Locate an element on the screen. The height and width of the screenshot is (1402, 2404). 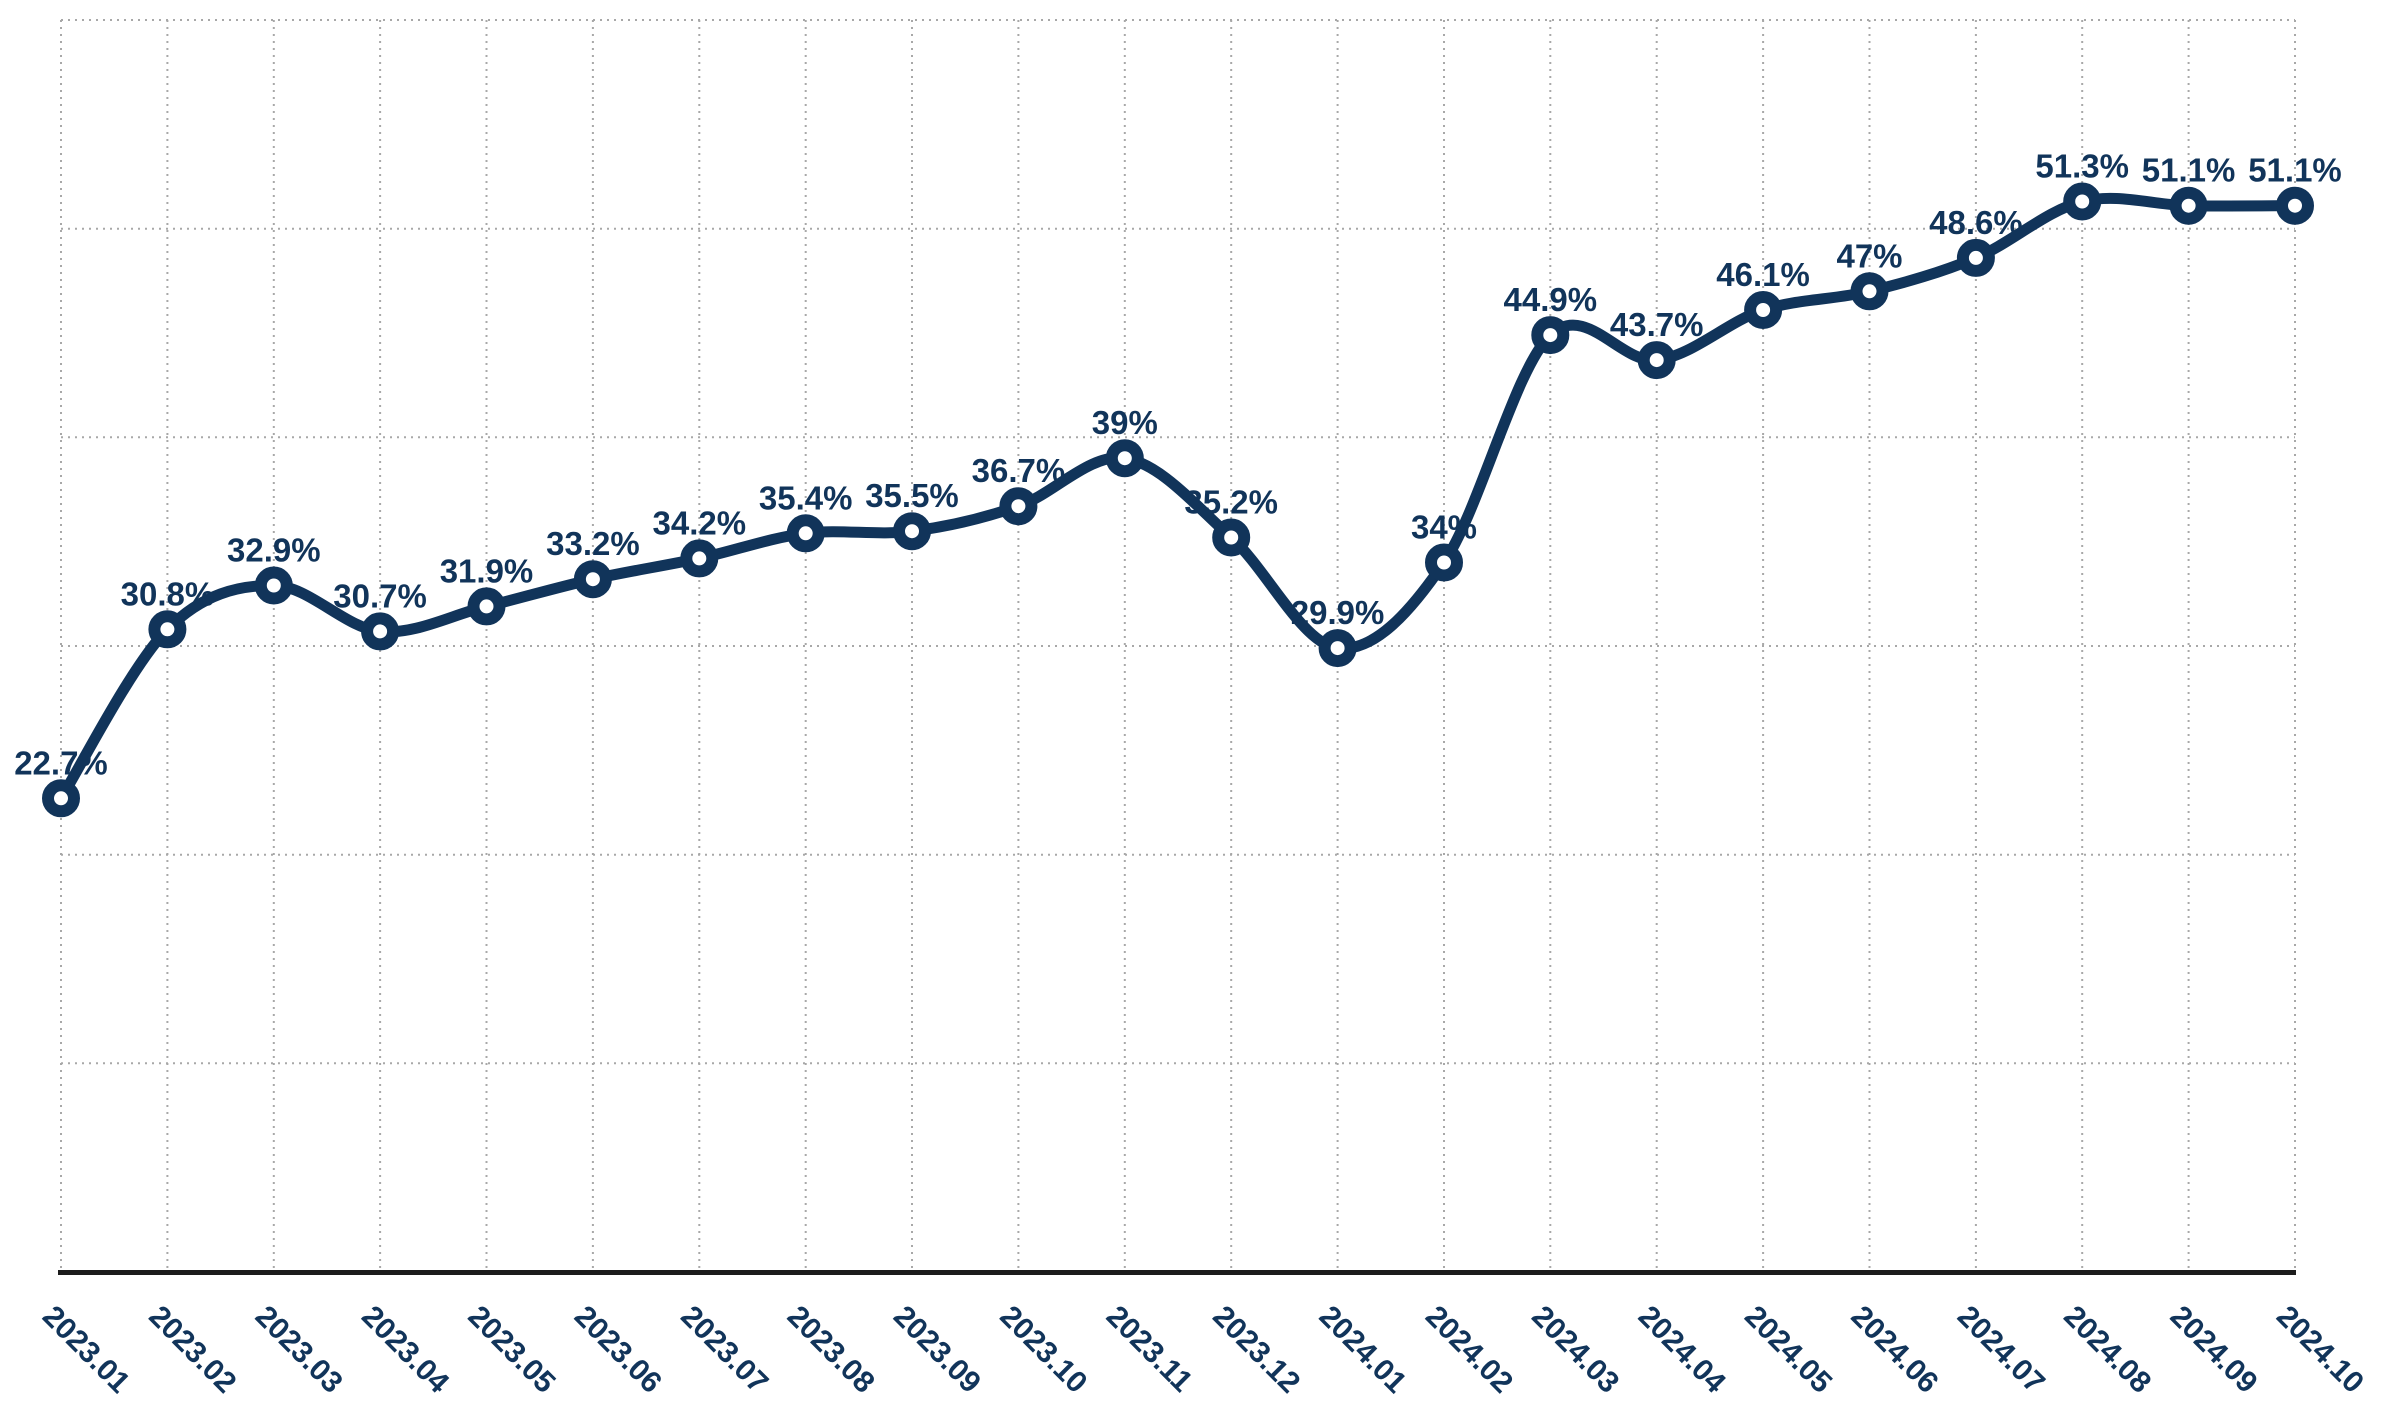
x-tick-label: 2023.10 is located at coordinates (1043, 1350).